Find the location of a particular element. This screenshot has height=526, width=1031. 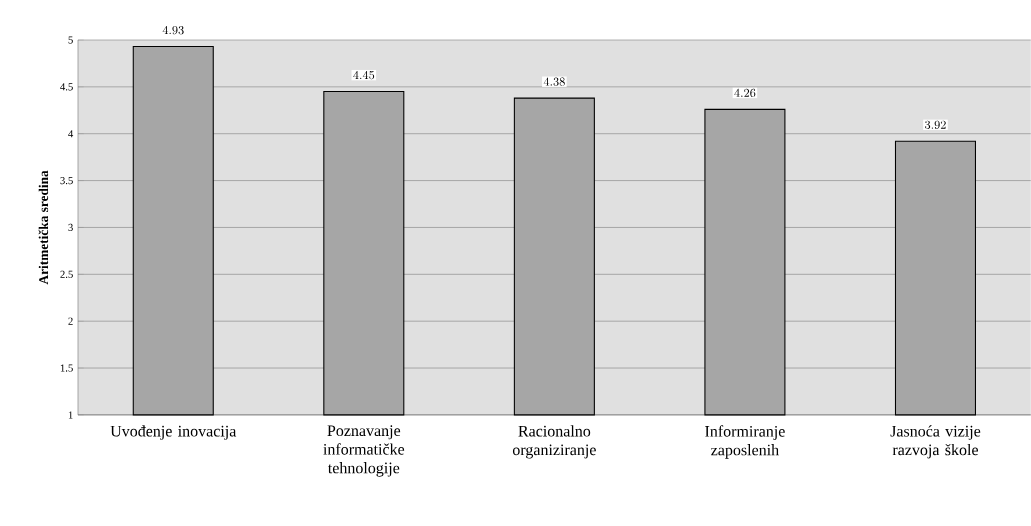

x-tick-label: Poznavanje informatičke tehnologije is located at coordinates (364, 451).